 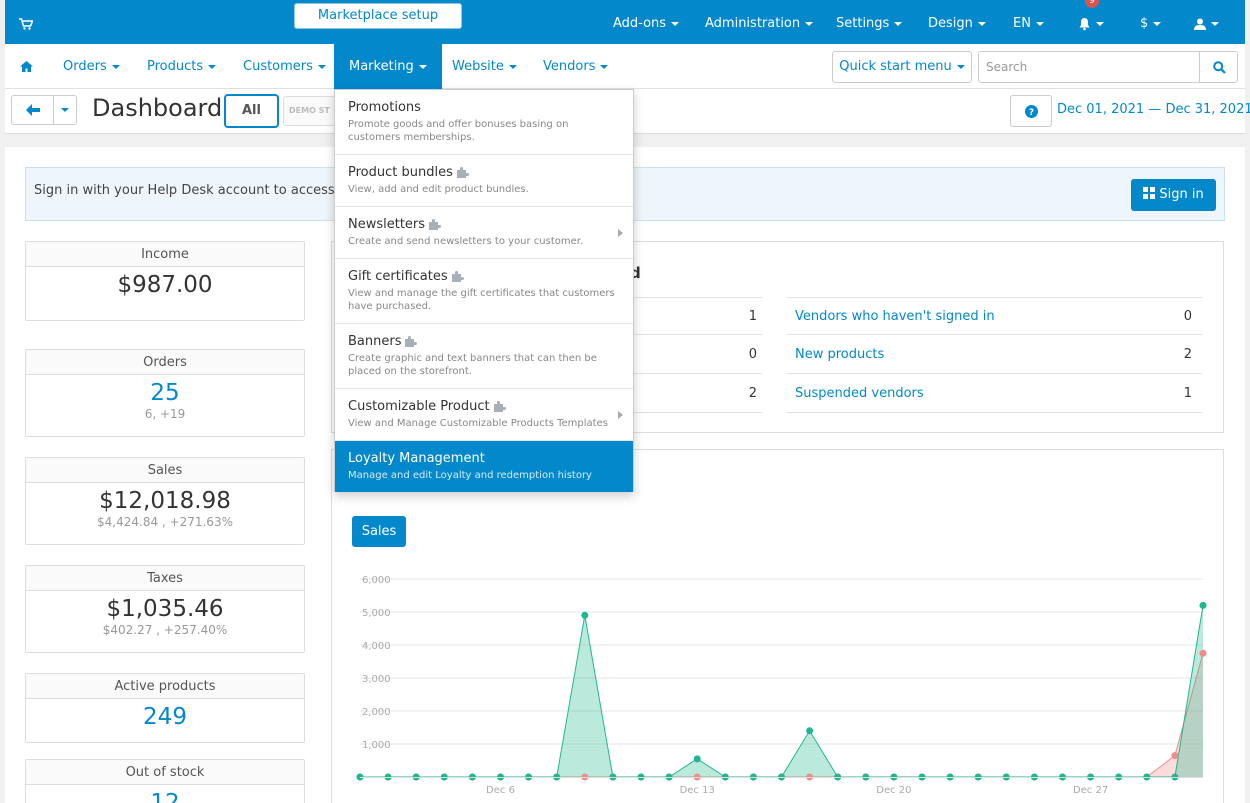 I want to click on home-icon, so click(x=26, y=66).